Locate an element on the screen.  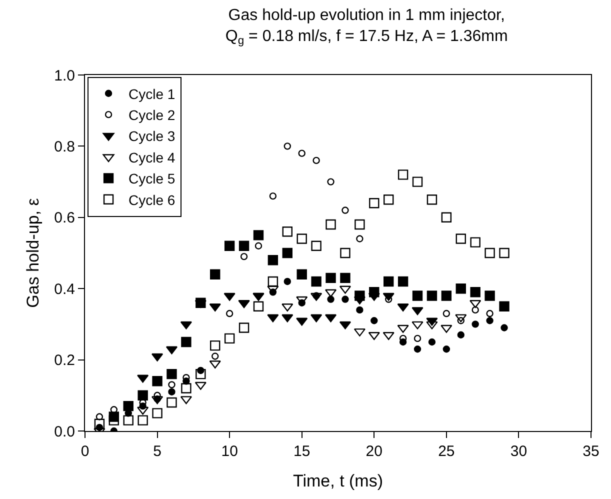
legend-label: Cycle 2 is located at coordinates (152, 115).